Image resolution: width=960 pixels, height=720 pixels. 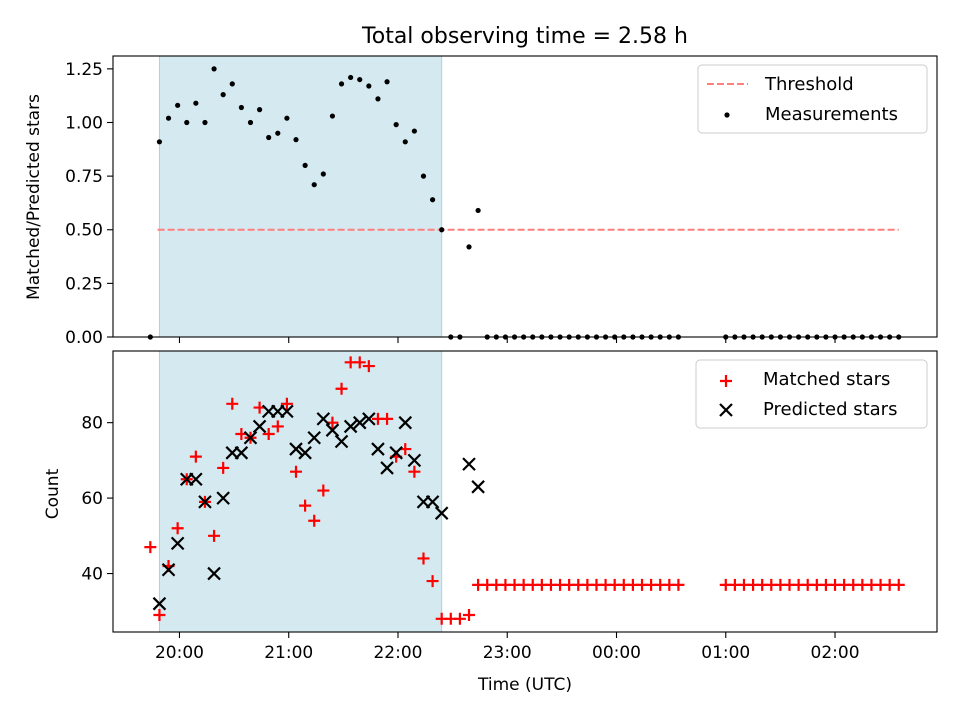 What do you see at coordinates (507, 653) in the screenshot?
I see `x-tick-label: 23:00` at bounding box center [507, 653].